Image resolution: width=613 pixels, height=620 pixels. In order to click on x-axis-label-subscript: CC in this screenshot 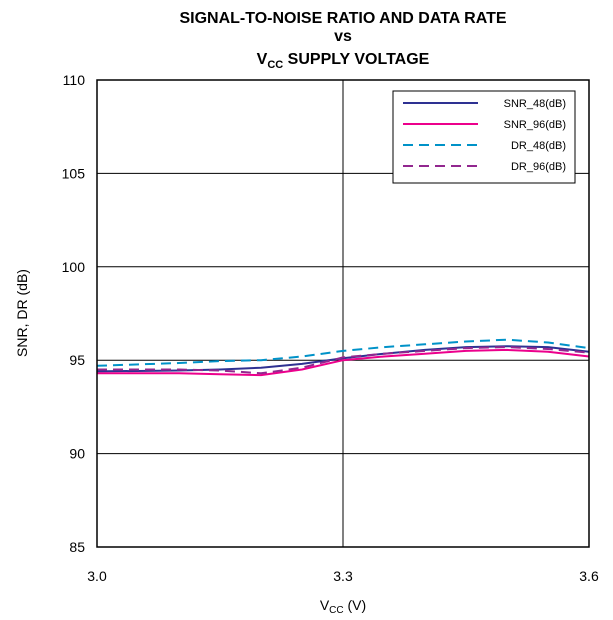, I will do `click(336, 610)`.